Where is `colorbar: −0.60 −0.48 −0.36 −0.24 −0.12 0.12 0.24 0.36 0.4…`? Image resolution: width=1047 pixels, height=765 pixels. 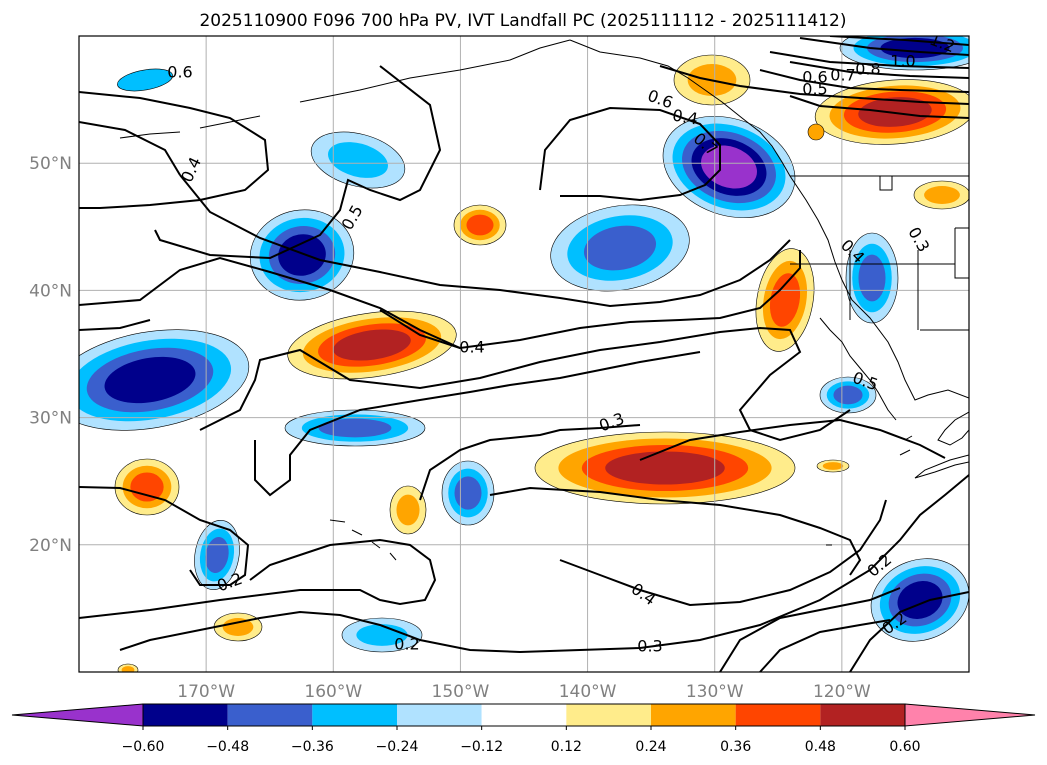
colorbar: −0.60 −0.48 −0.36 −0.24 −0.12 0.12 0.24 0.36 0.4… is located at coordinates (523, 729).